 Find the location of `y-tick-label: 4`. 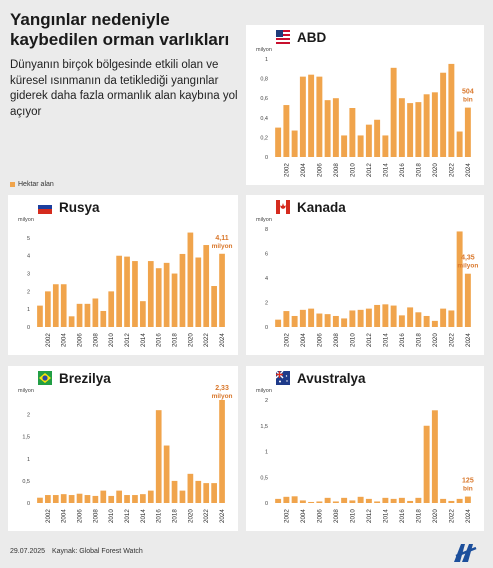

y-tick-label: 4 is located at coordinates (28, 257).